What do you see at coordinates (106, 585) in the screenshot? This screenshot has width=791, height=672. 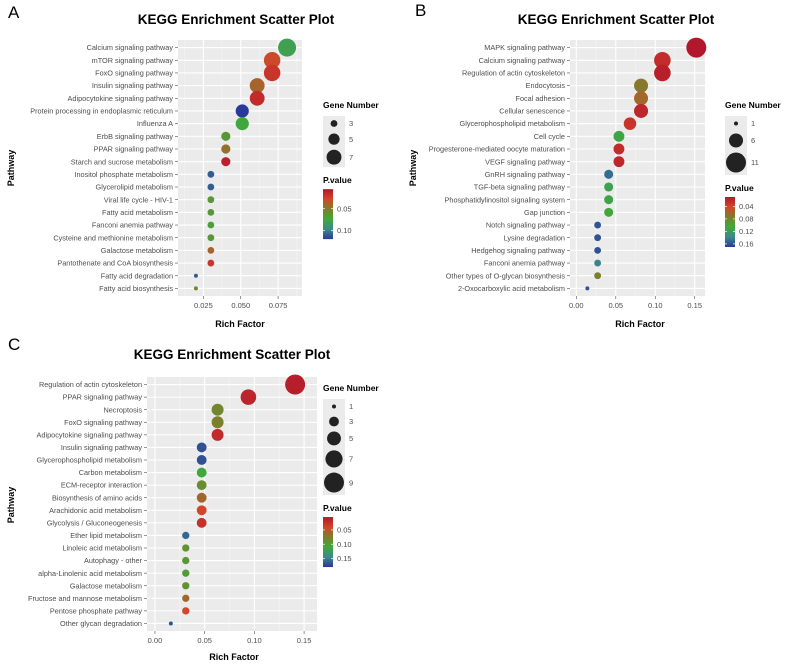 I see `y-tick-label: Galactose metabolism` at bounding box center [106, 585].